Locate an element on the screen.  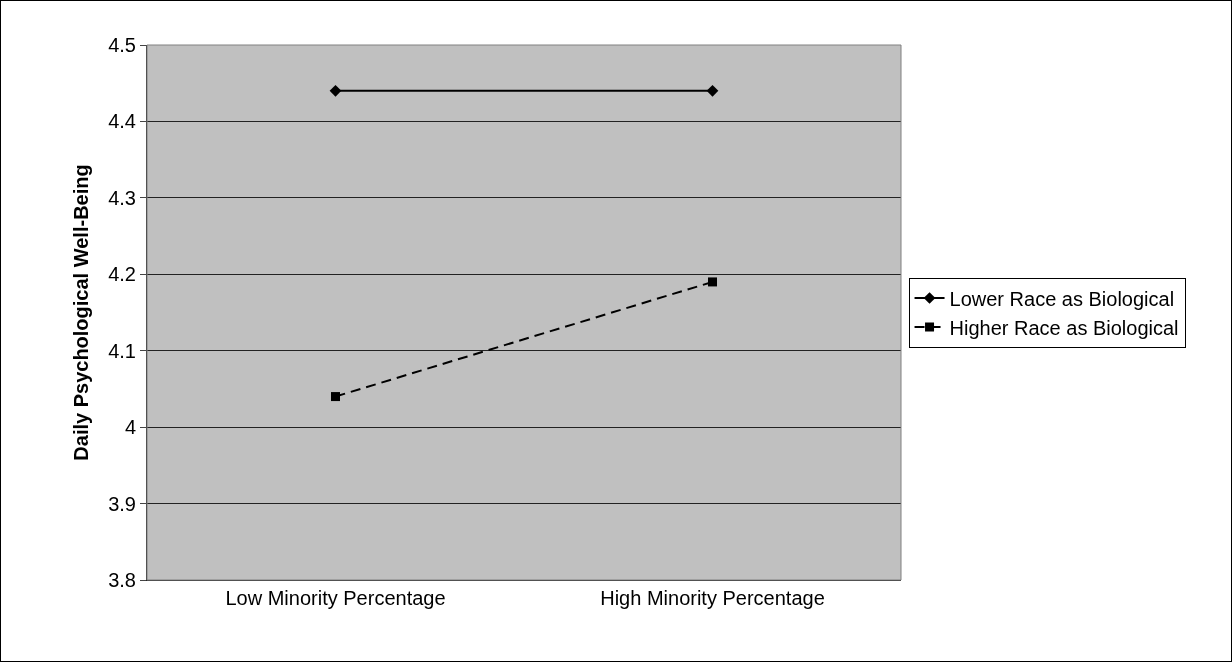
y-tick-label: 4.5 is located at coordinates (122, 45).